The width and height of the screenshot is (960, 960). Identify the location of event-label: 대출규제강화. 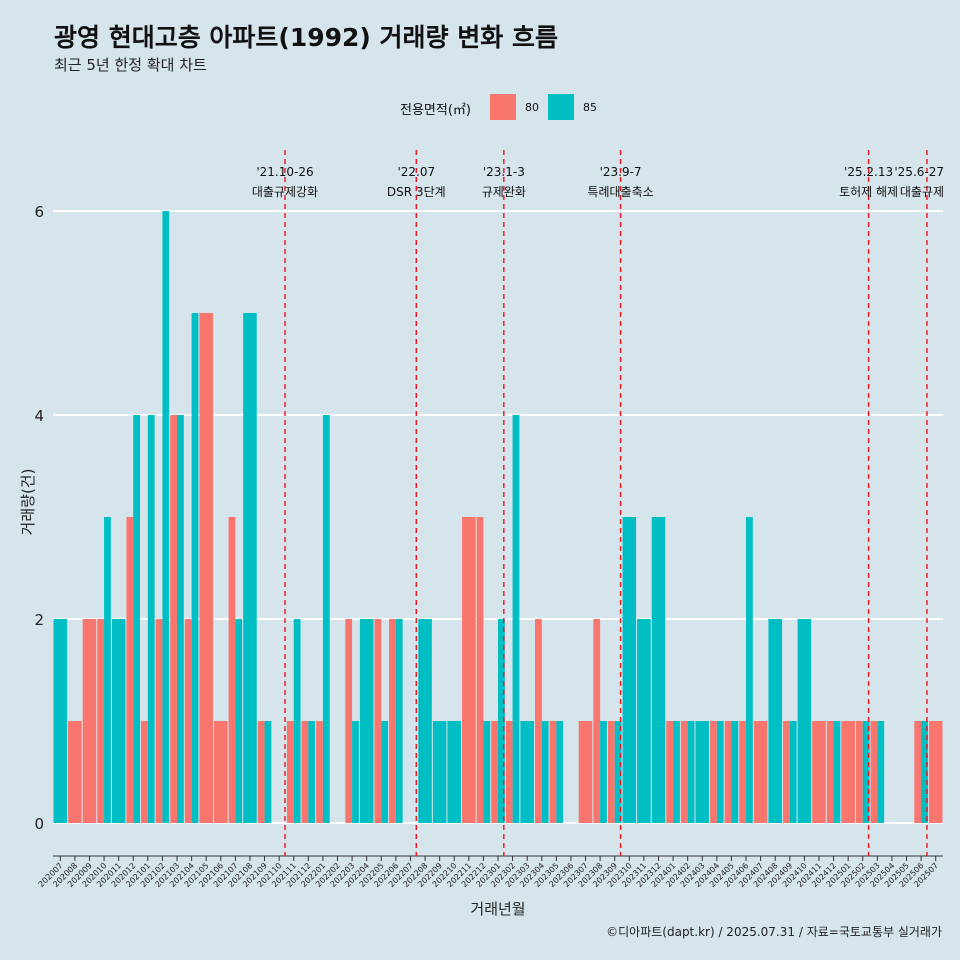
(285, 192).